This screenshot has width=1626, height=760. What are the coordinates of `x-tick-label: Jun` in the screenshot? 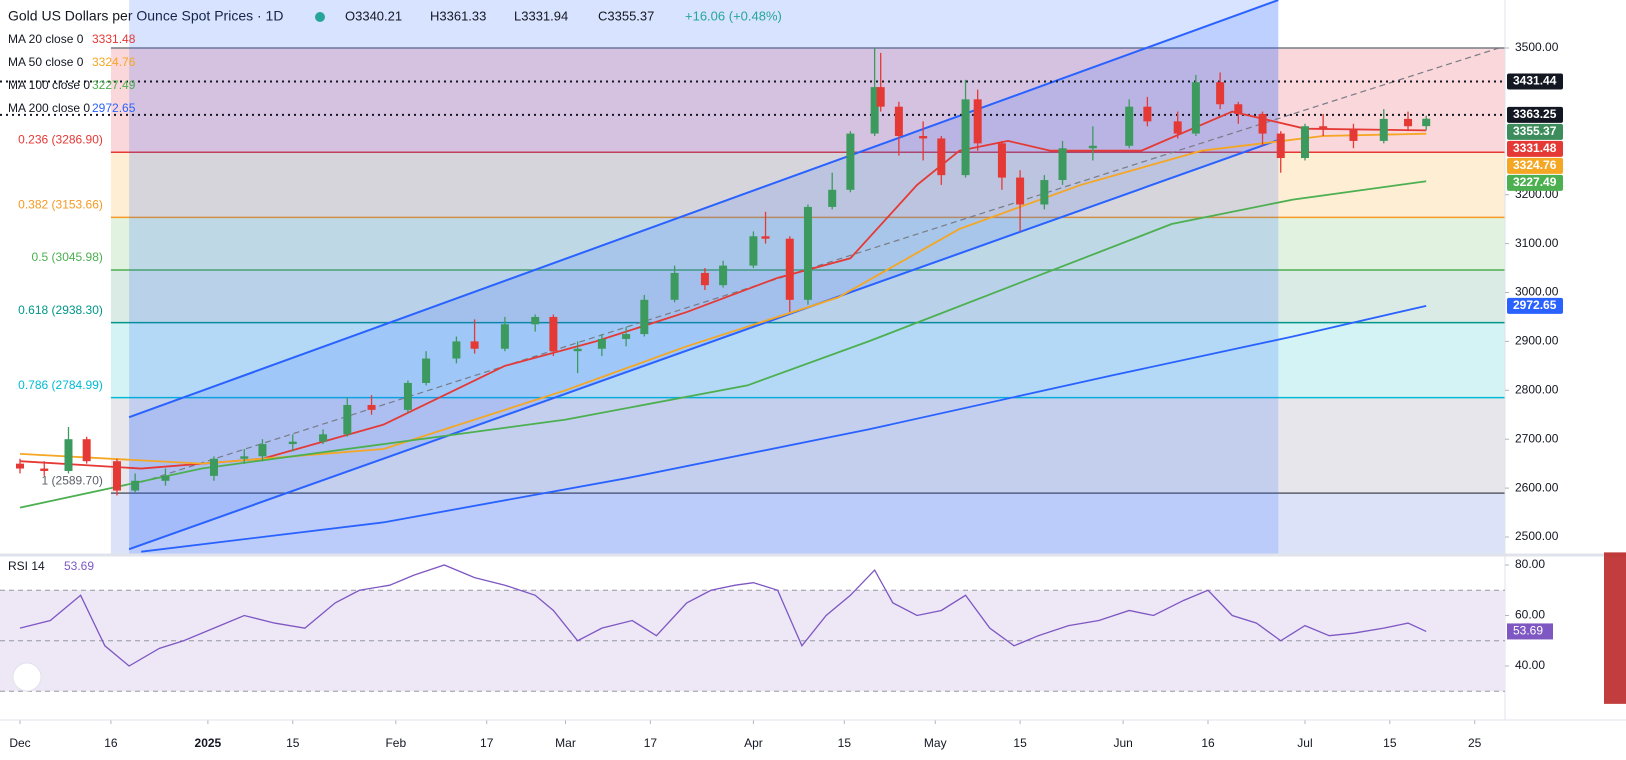 It's located at (1122, 743).